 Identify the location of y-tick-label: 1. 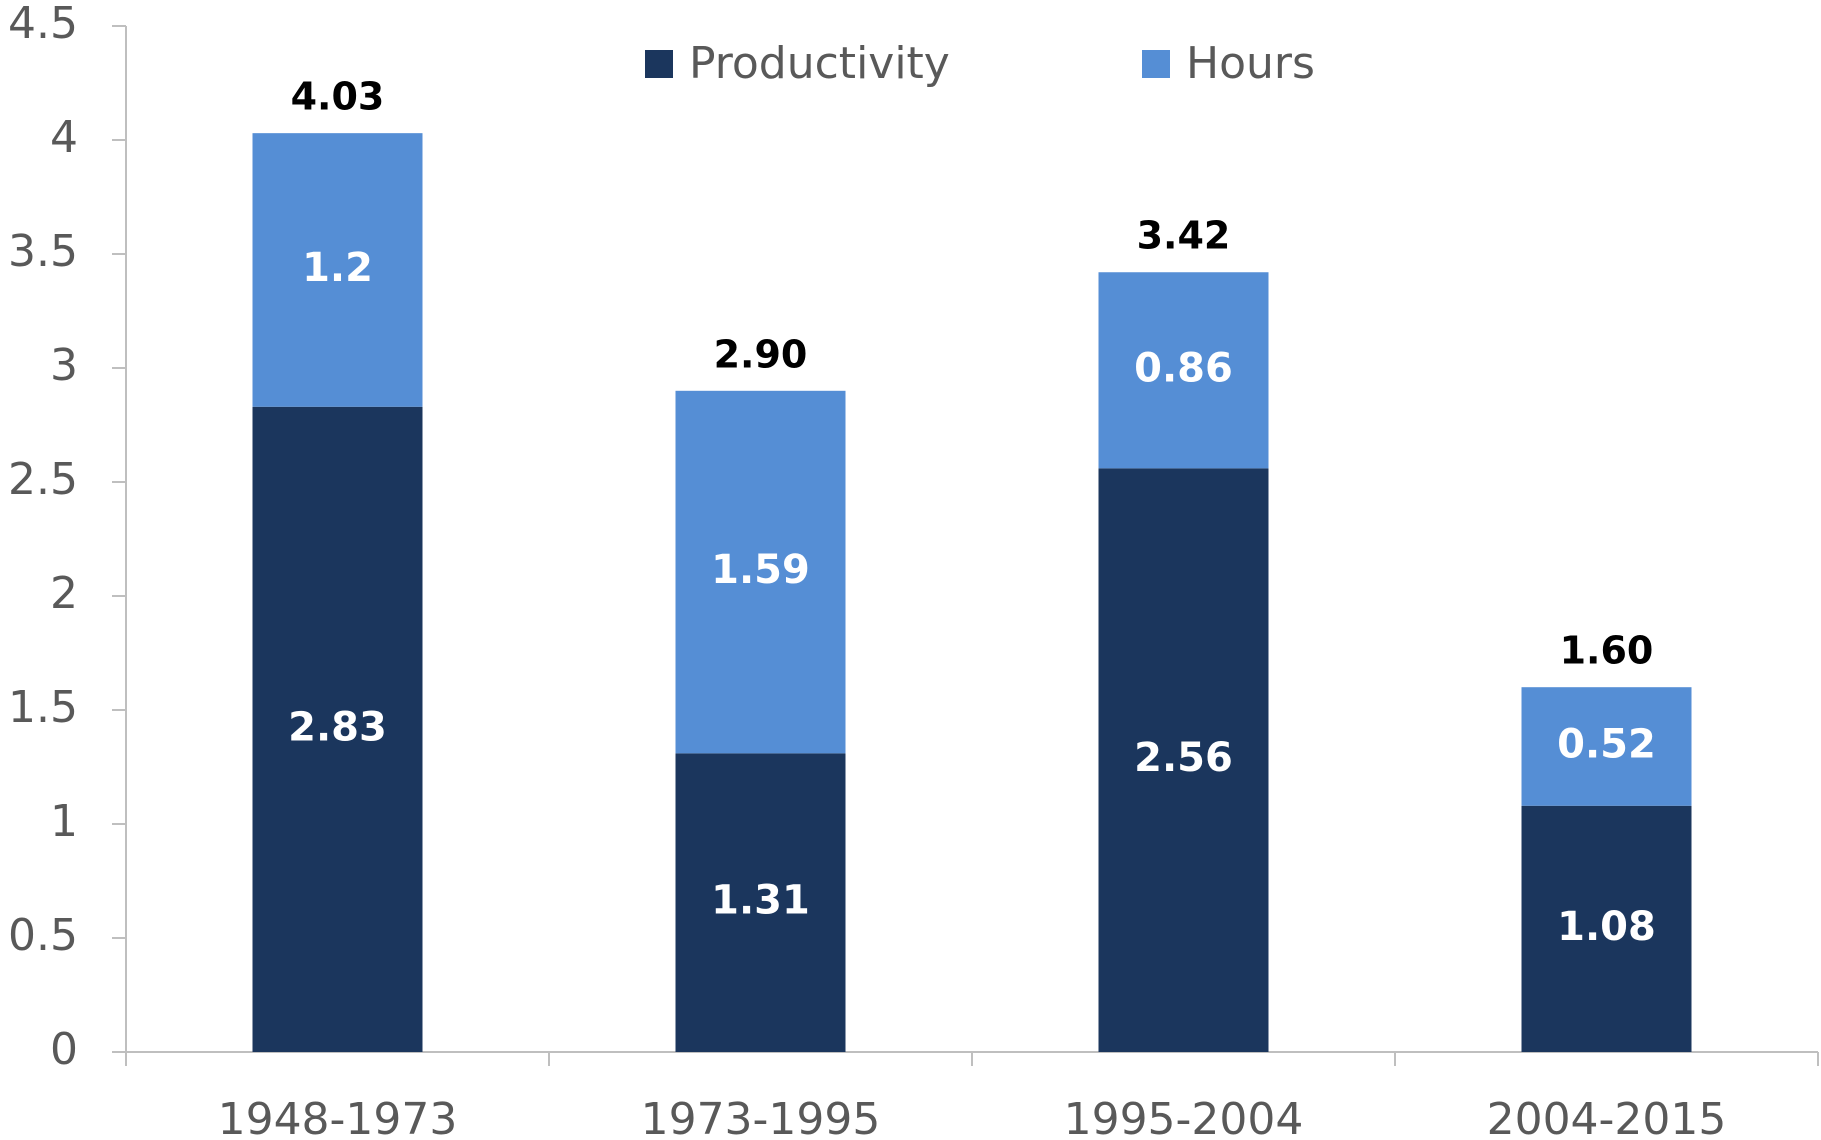
(64, 821).